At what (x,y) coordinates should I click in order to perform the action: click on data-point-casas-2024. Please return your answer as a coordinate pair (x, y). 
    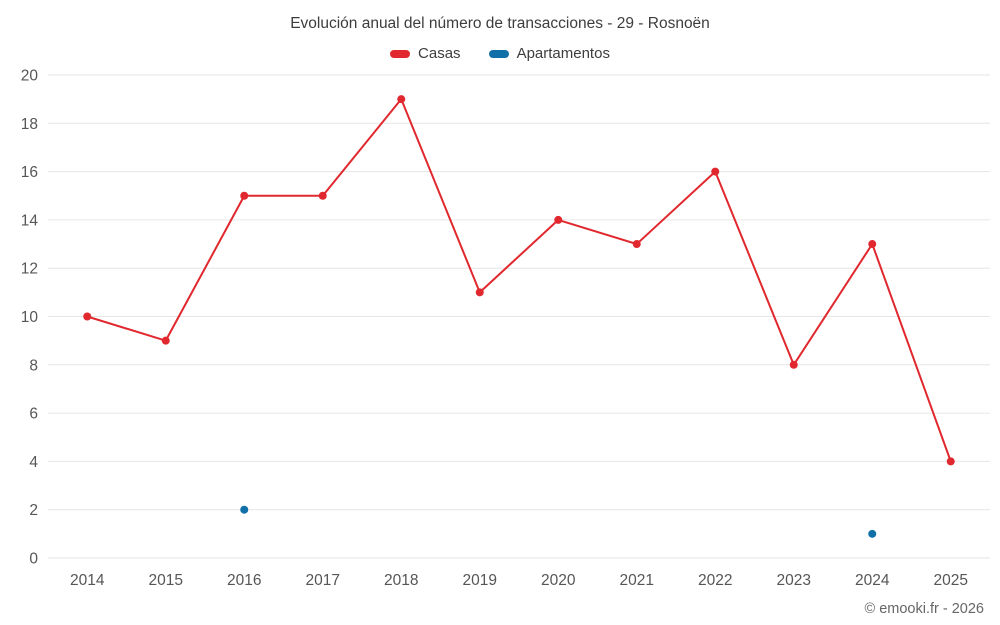
    Looking at the image, I should click on (872, 244).